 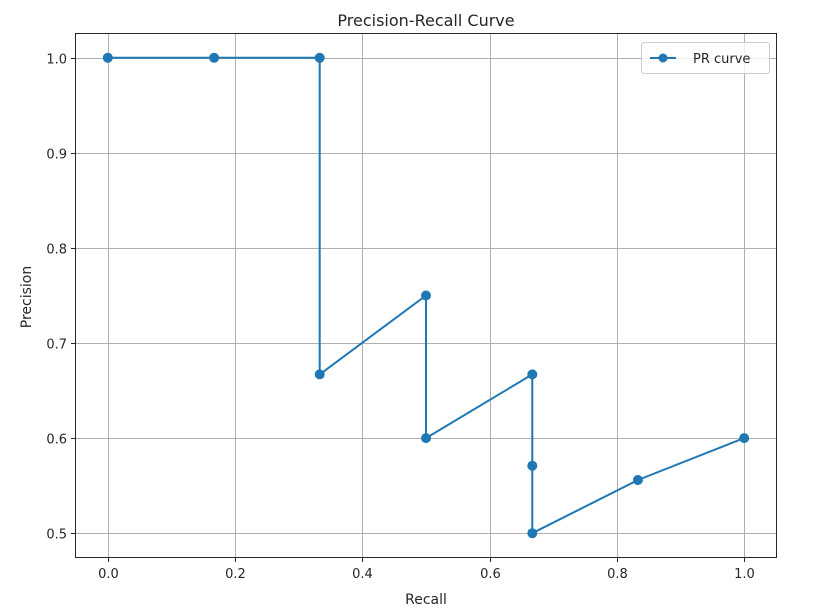 I want to click on y-tick-label: 0.5, so click(x=56, y=535).